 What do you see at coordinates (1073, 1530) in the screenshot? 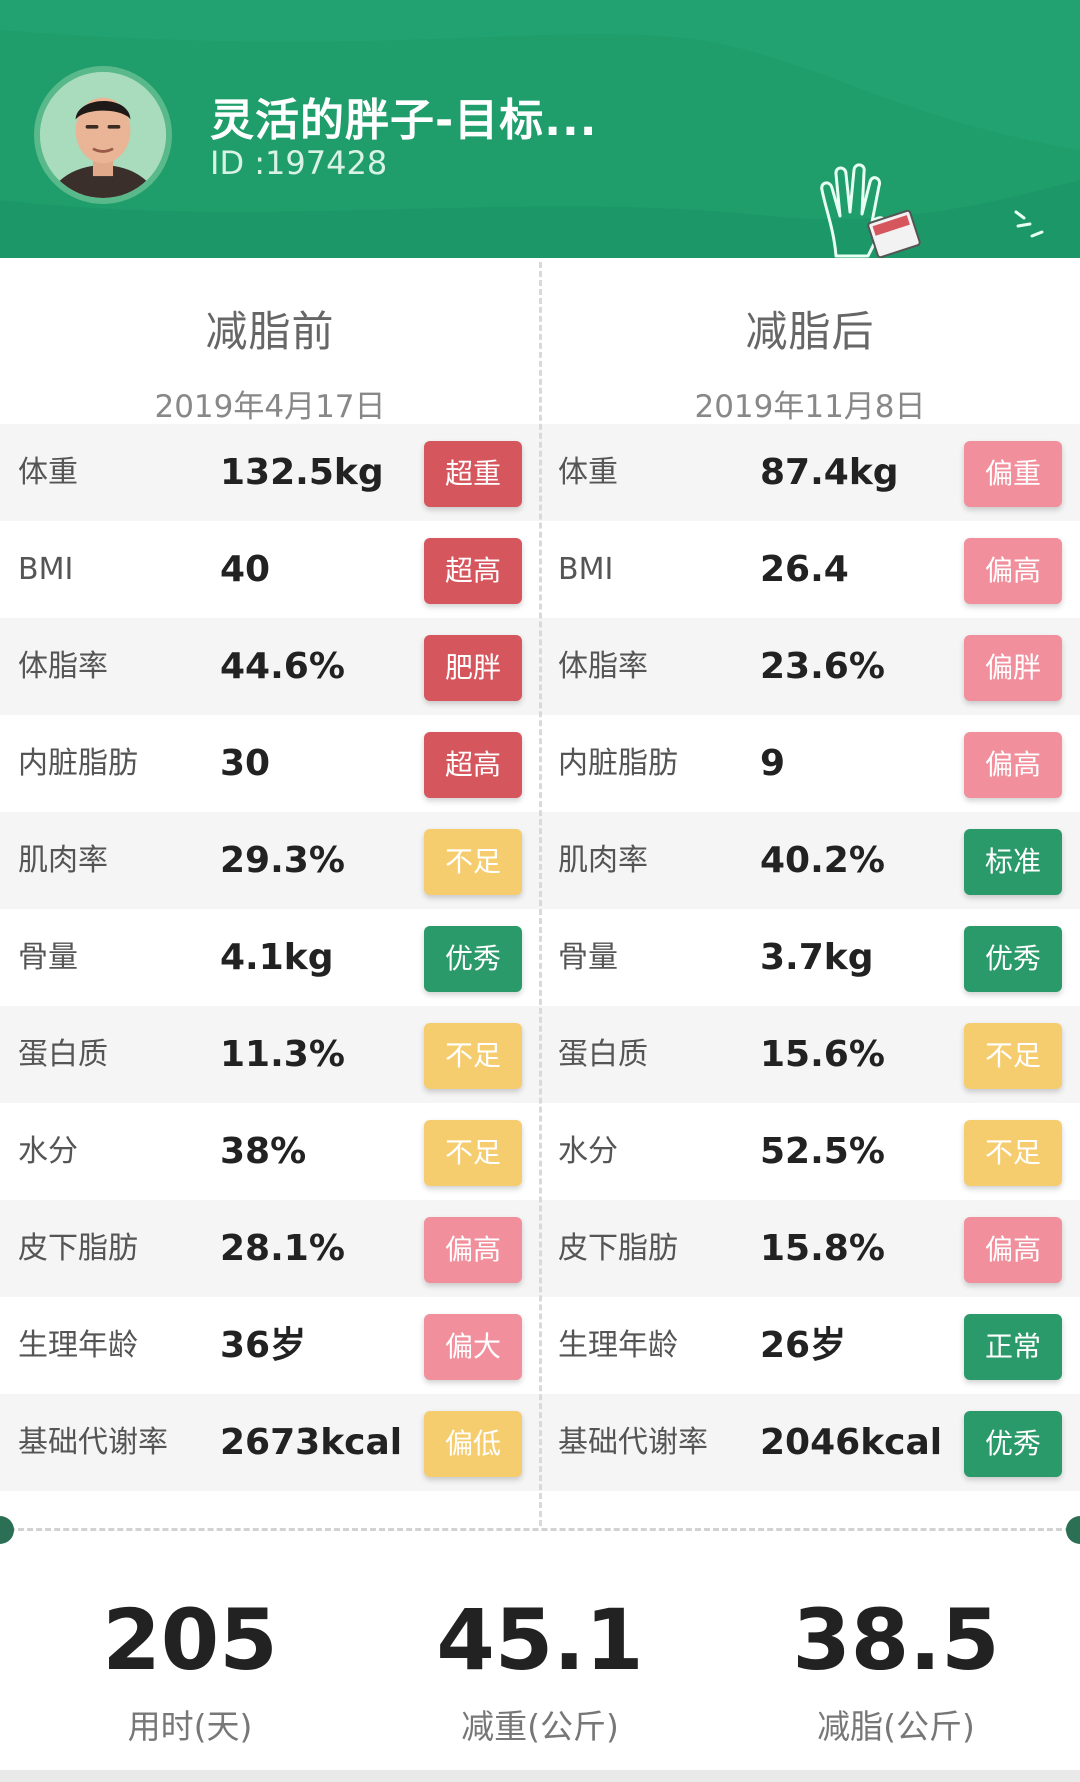
I see `right-notch` at bounding box center [1073, 1530].